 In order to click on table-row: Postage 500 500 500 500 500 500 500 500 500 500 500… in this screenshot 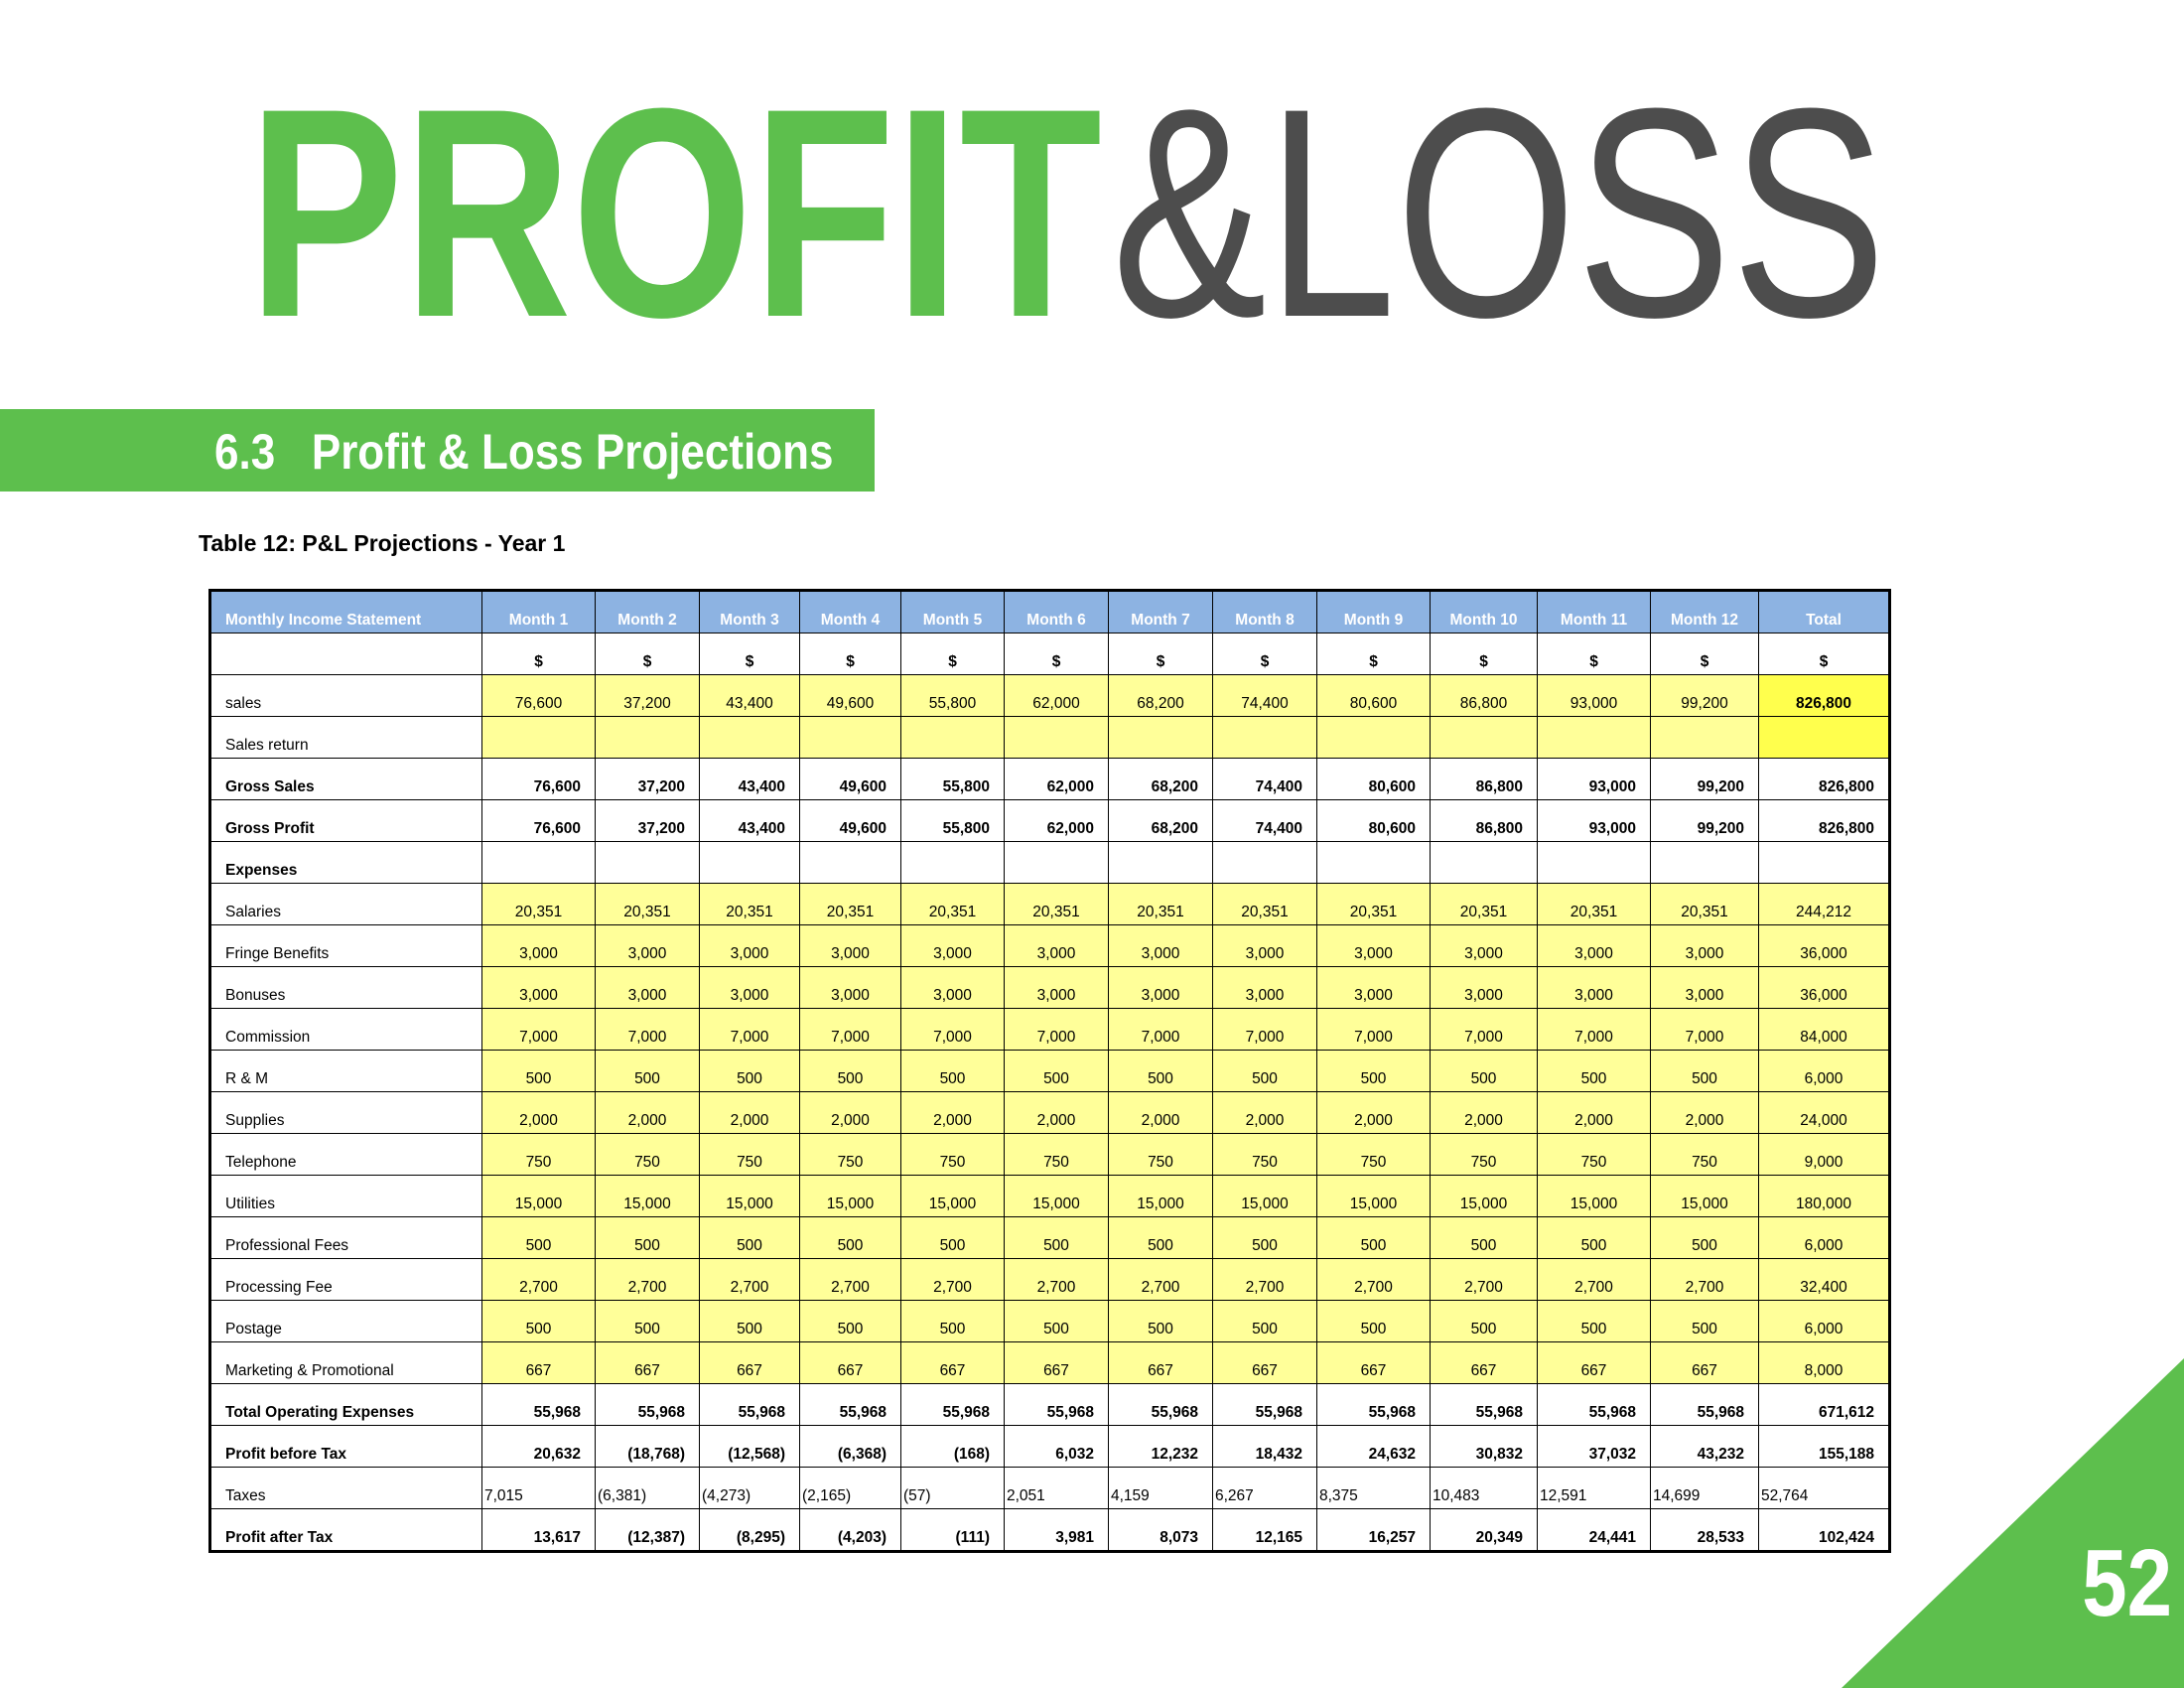, I will do `click(1049, 1321)`.